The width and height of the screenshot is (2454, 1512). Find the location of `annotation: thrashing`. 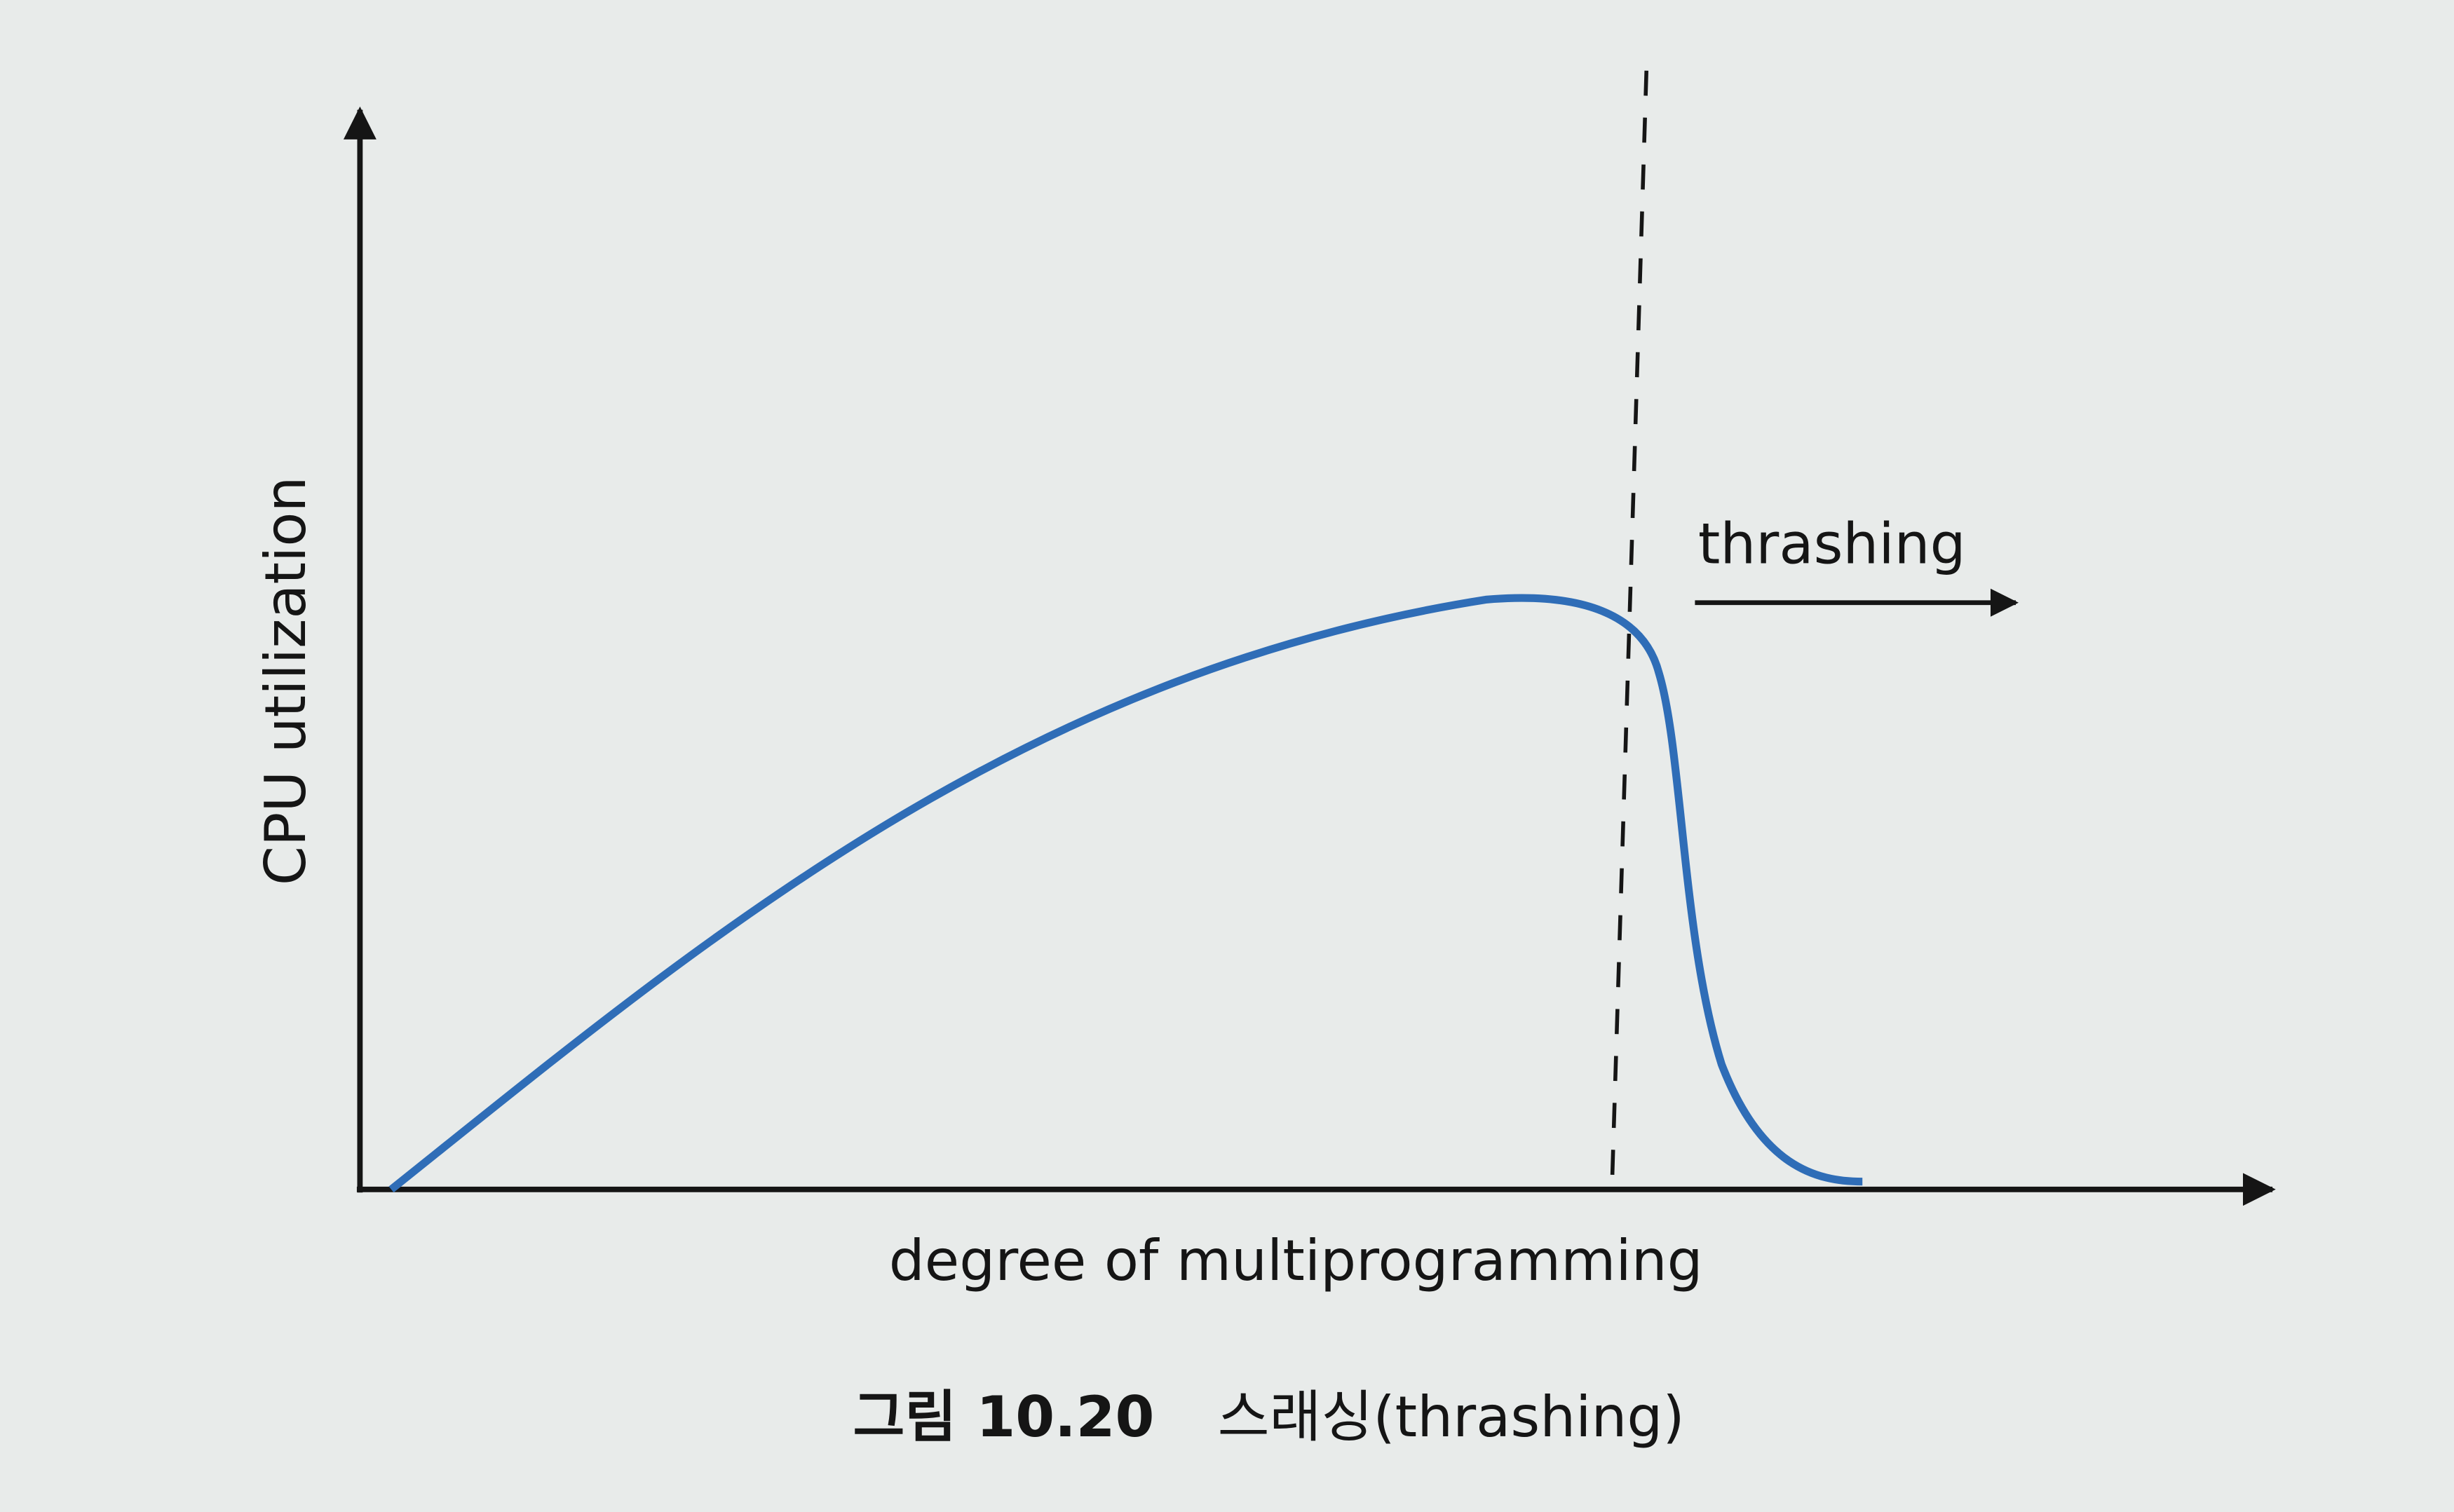

annotation: thrashing is located at coordinates (1832, 544).